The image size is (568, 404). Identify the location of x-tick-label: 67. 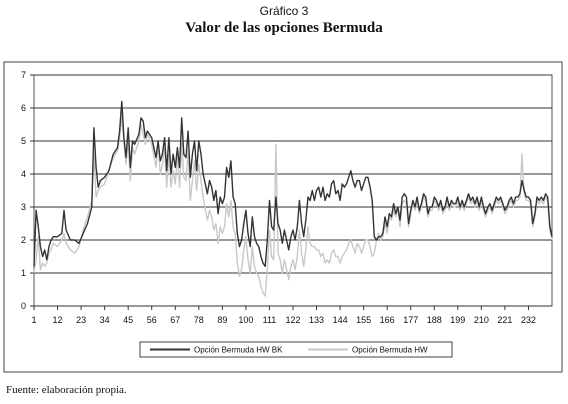
(175, 320).